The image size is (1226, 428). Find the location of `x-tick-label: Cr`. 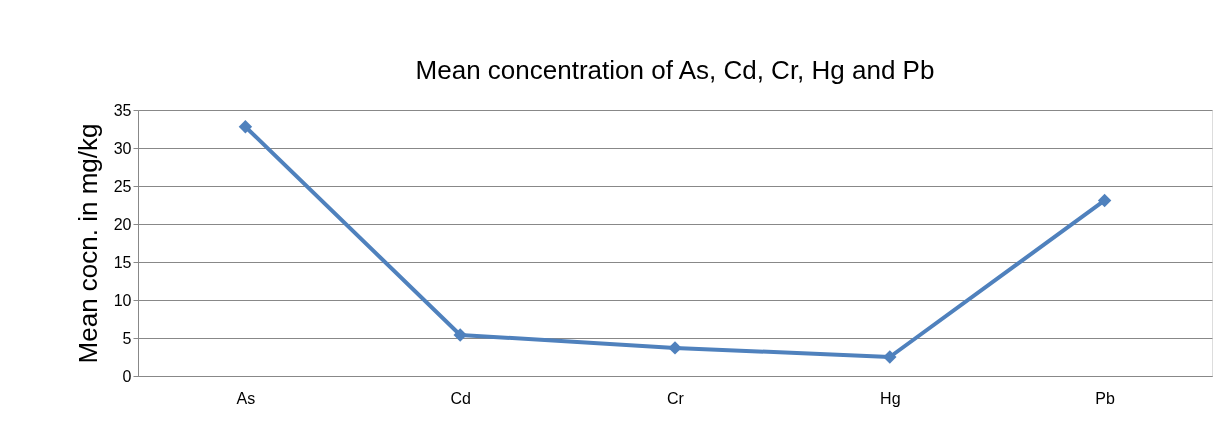

x-tick-label: Cr is located at coordinates (676, 398).